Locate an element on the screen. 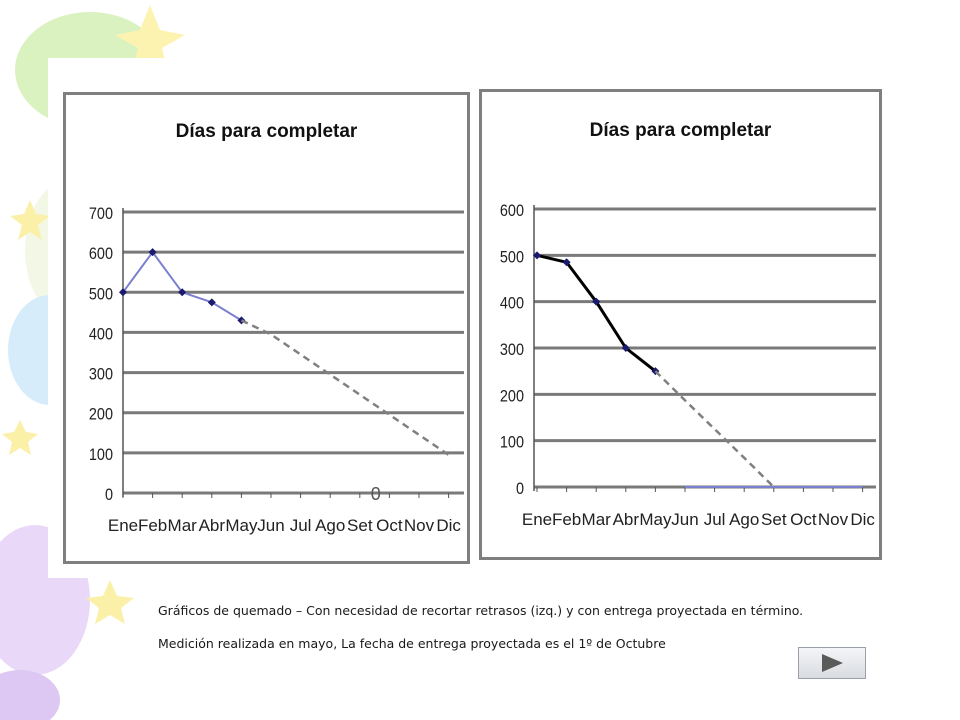  next-slide-button is located at coordinates (832, 663).